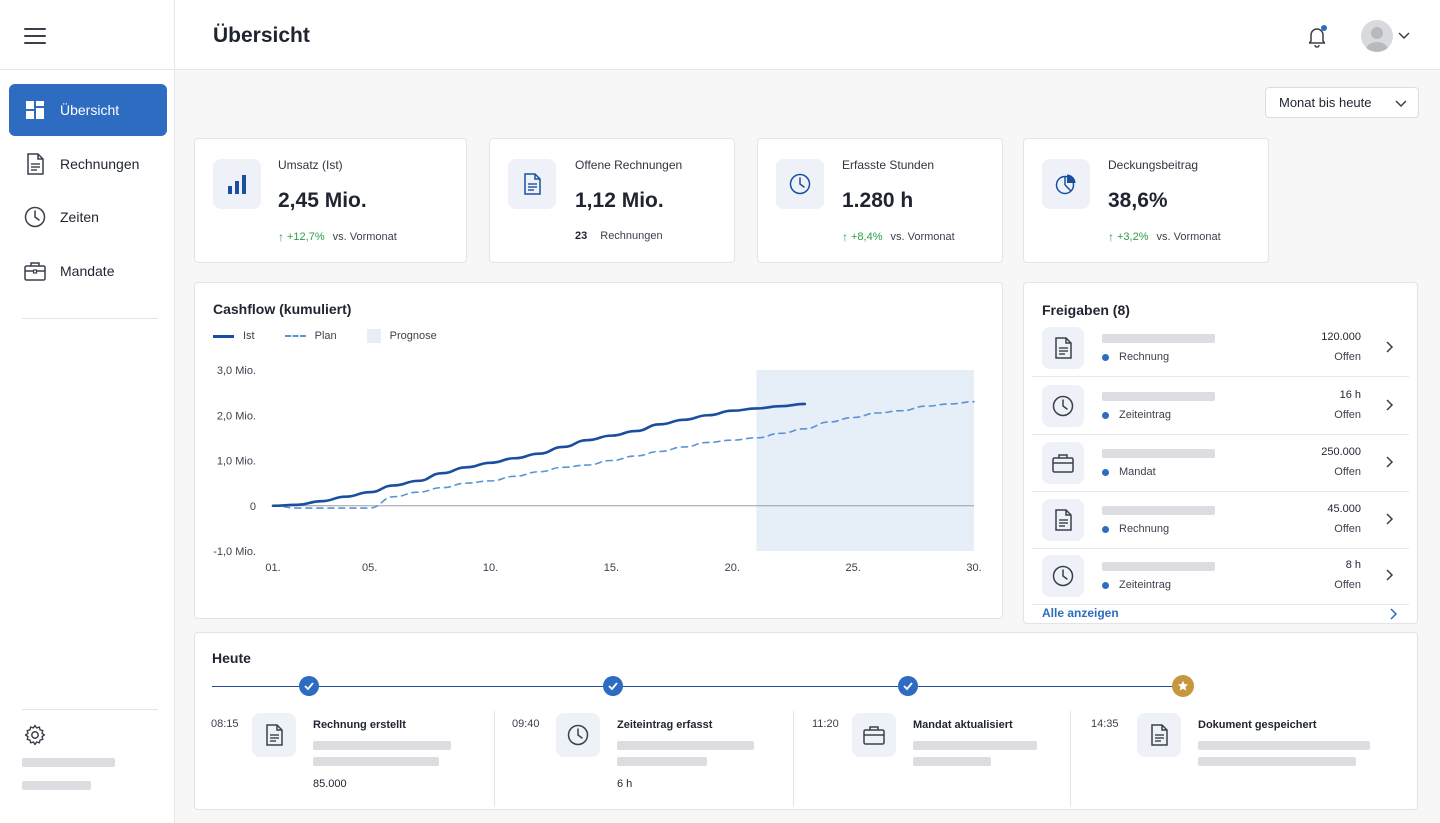 Image resolution: width=1440 pixels, height=823 pixels. Describe the element at coordinates (1080, 613) in the screenshot. I see `show-all-link: Alle anzeigen` at that location.